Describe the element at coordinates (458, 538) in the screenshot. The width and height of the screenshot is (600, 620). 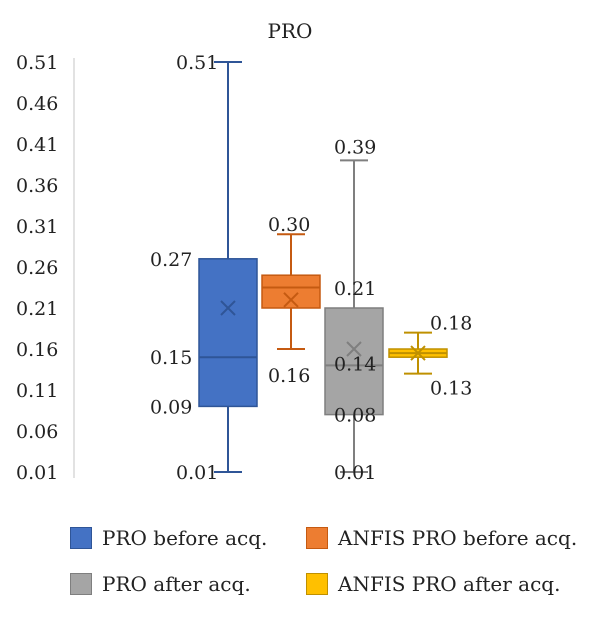
I see `legend-label-anfis-before: ANFIS PRO before acq.` at that location.